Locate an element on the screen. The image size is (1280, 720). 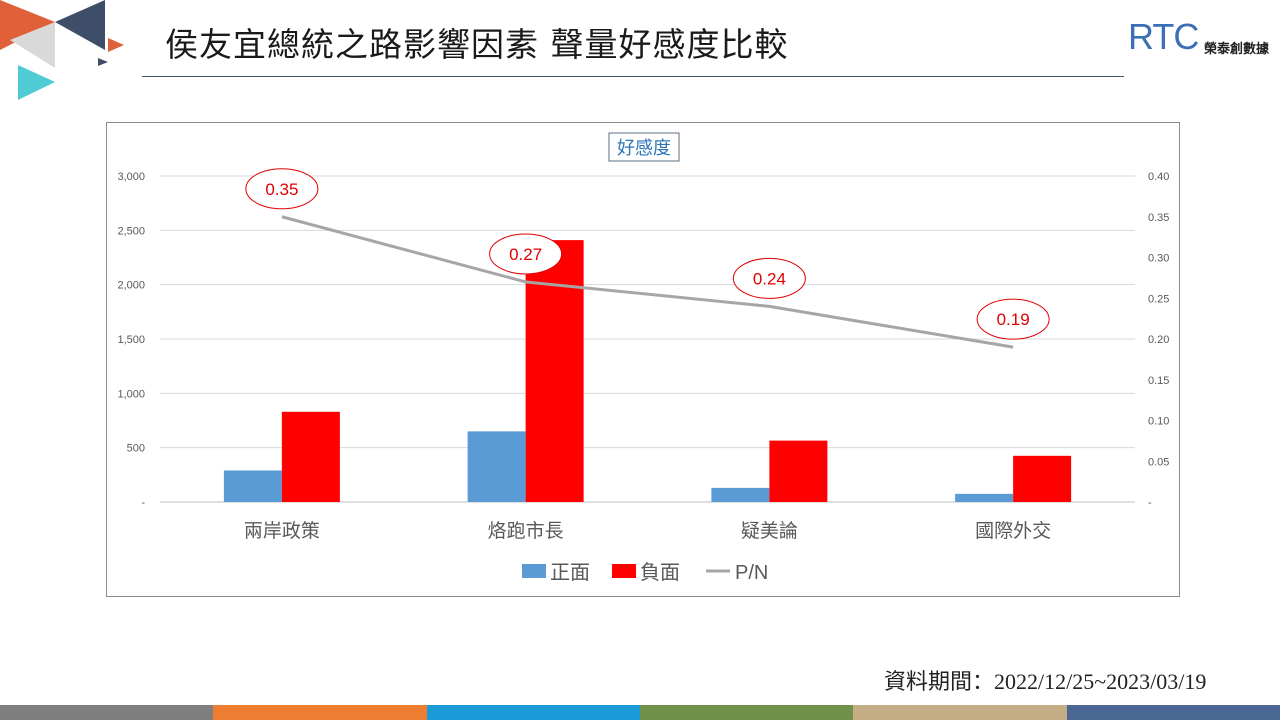
y-left-tick-label: 2,000 is located at coordinates (131, 286).